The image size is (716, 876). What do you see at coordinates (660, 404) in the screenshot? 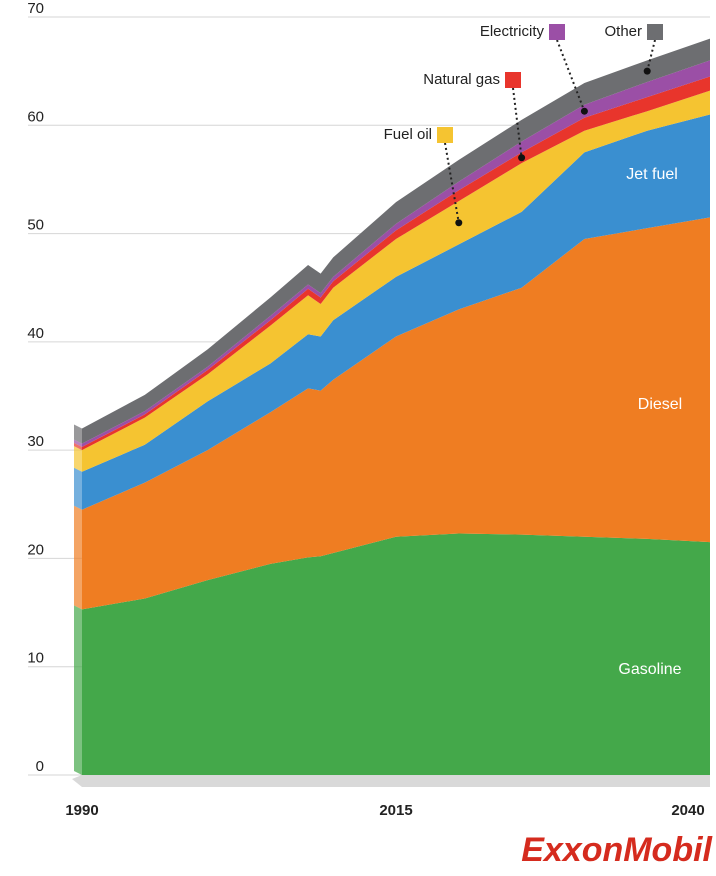
I see `series-label: Diesel` at bounding box center [660, 404].